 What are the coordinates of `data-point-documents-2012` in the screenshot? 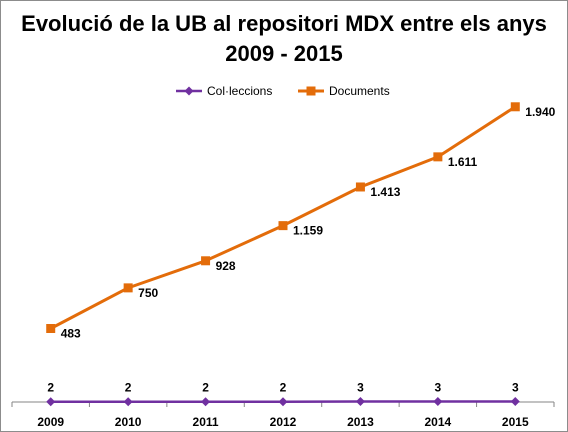 It's located at (283, 226).